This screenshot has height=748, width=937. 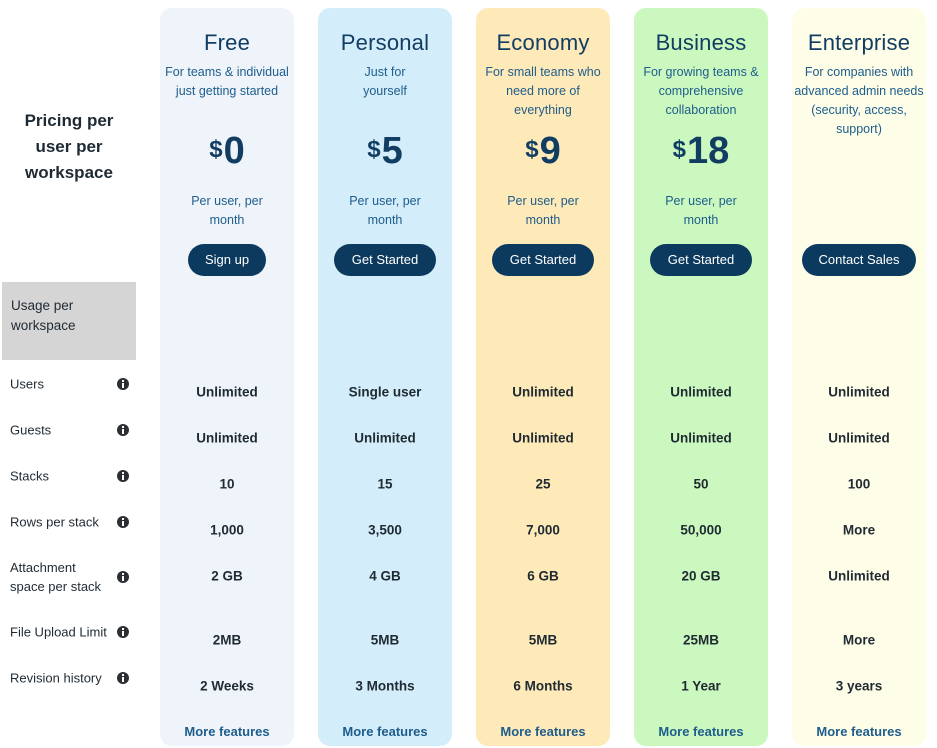 What do you see at coordinates (31, 430) in the screenshot?
I see `row-label-guests: Guests` at bounding box center [31, 430].